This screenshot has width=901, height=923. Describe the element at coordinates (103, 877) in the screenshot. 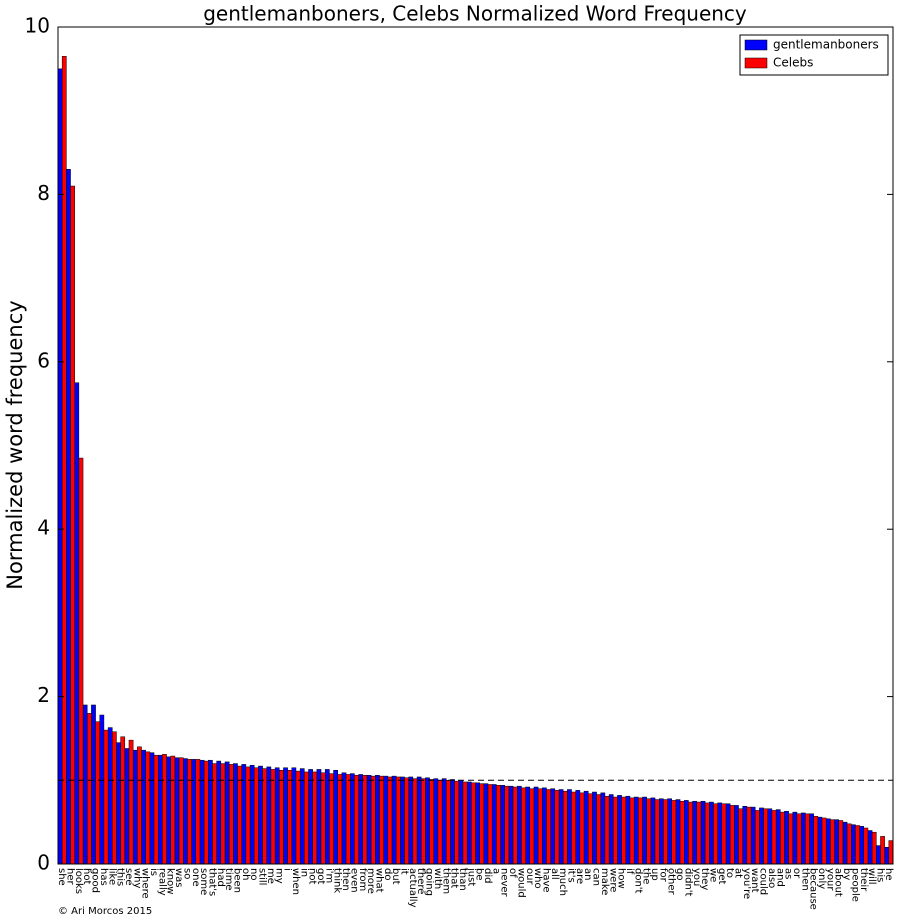

I see `x-tick-label: has` at that location.